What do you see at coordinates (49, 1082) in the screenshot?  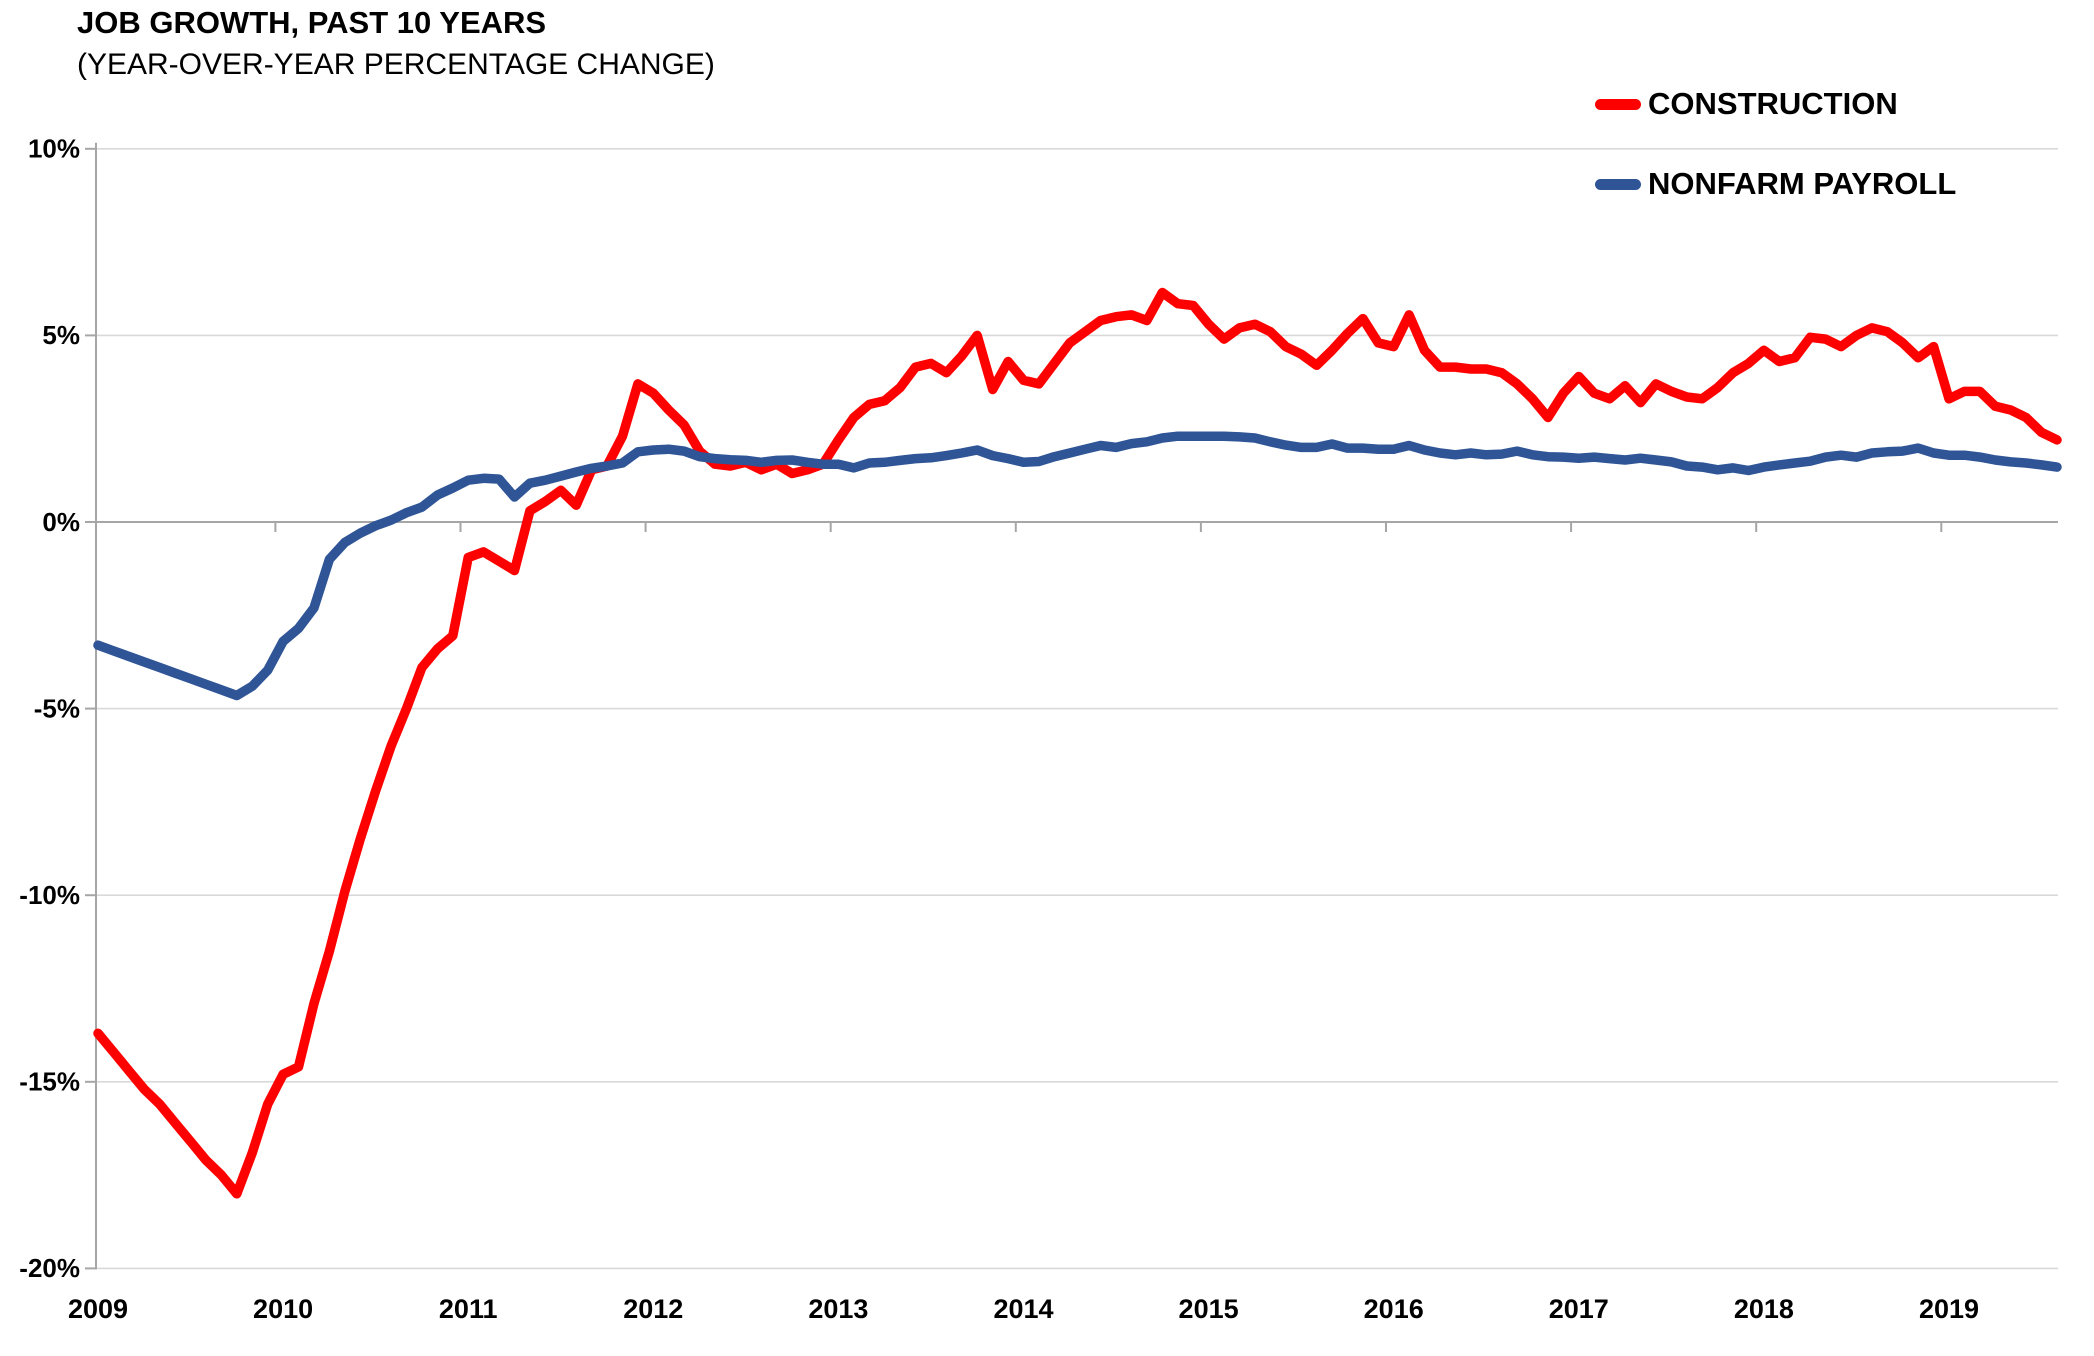 I see `y-tick-label--15%: -15%` at bounding box center [49, 1082].